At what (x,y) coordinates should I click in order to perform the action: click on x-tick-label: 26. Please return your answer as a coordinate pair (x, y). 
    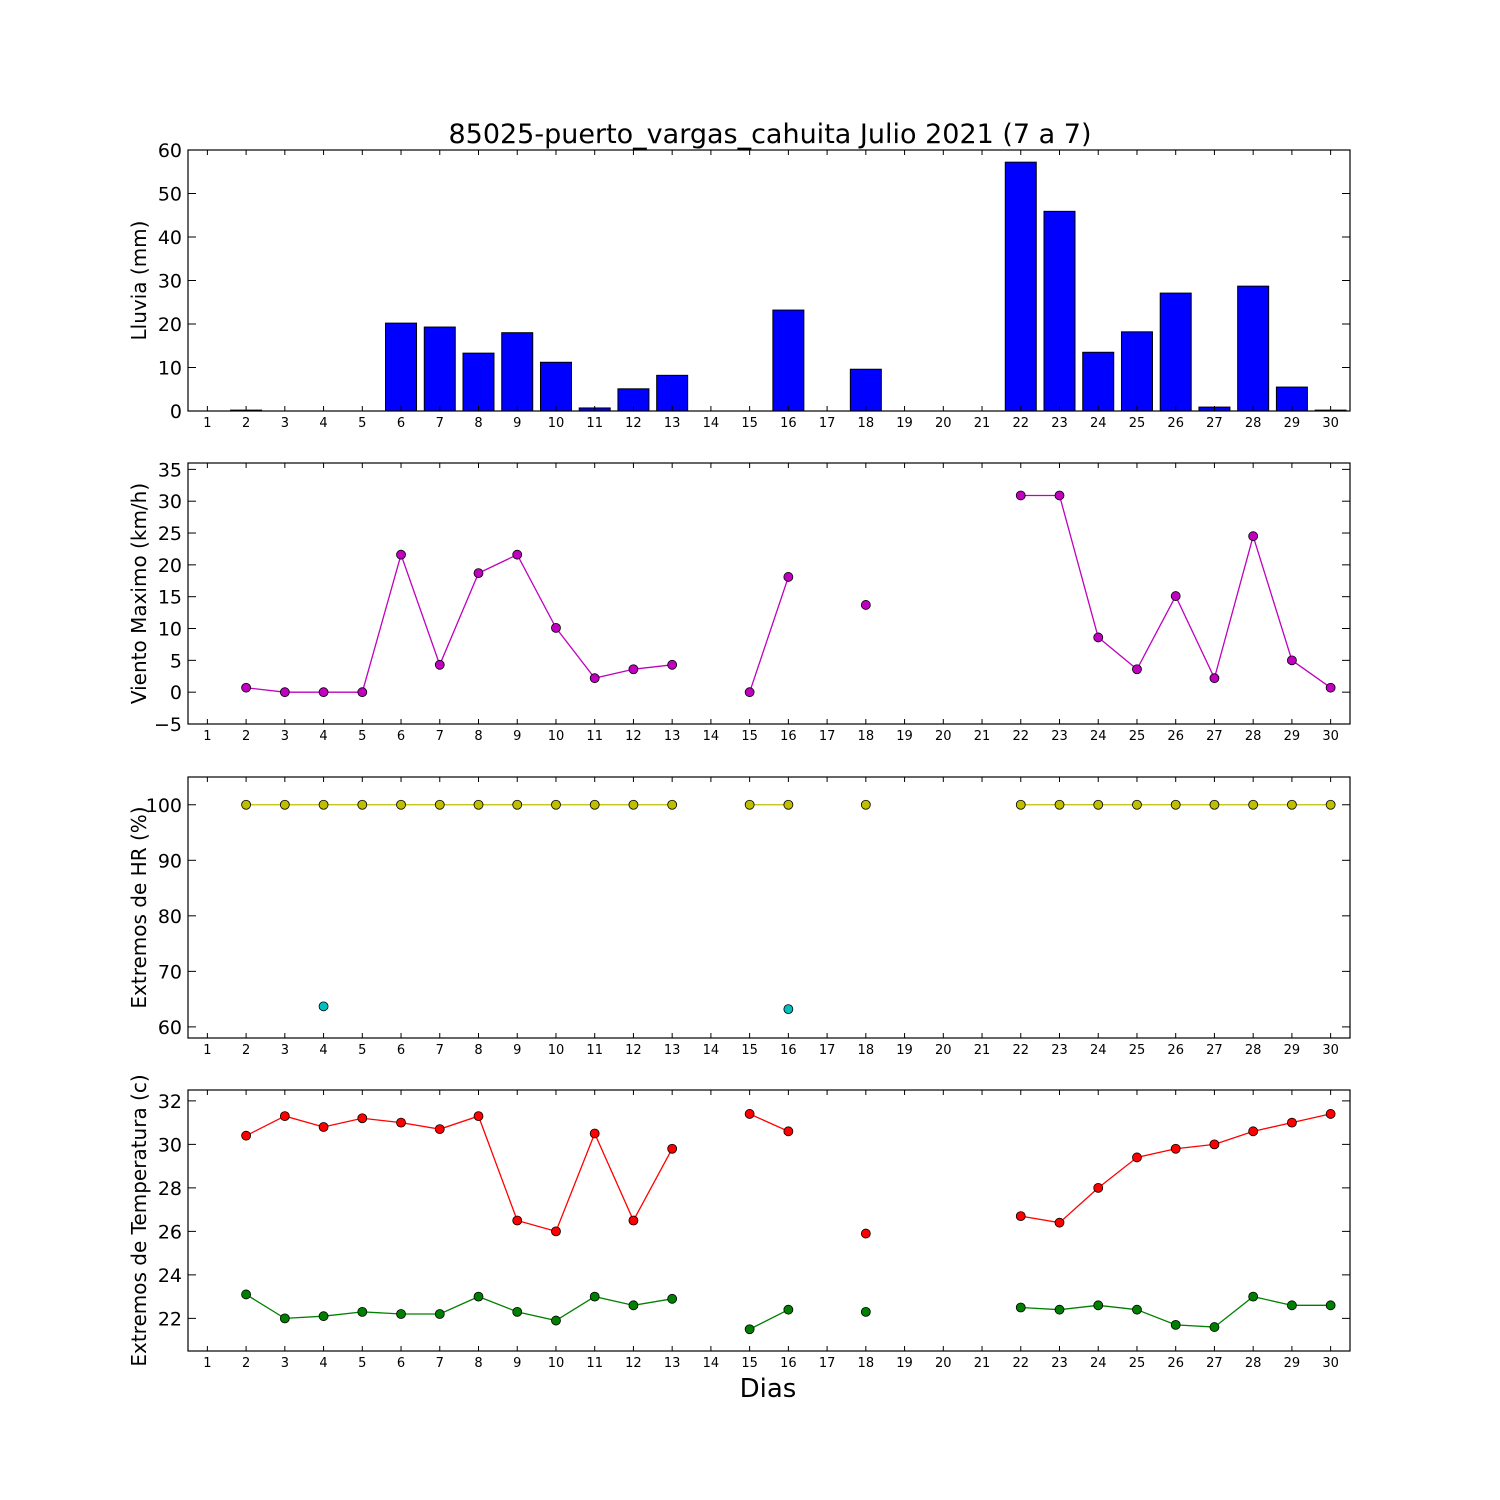
    Looking at the image, I should click on (1175, 1050).